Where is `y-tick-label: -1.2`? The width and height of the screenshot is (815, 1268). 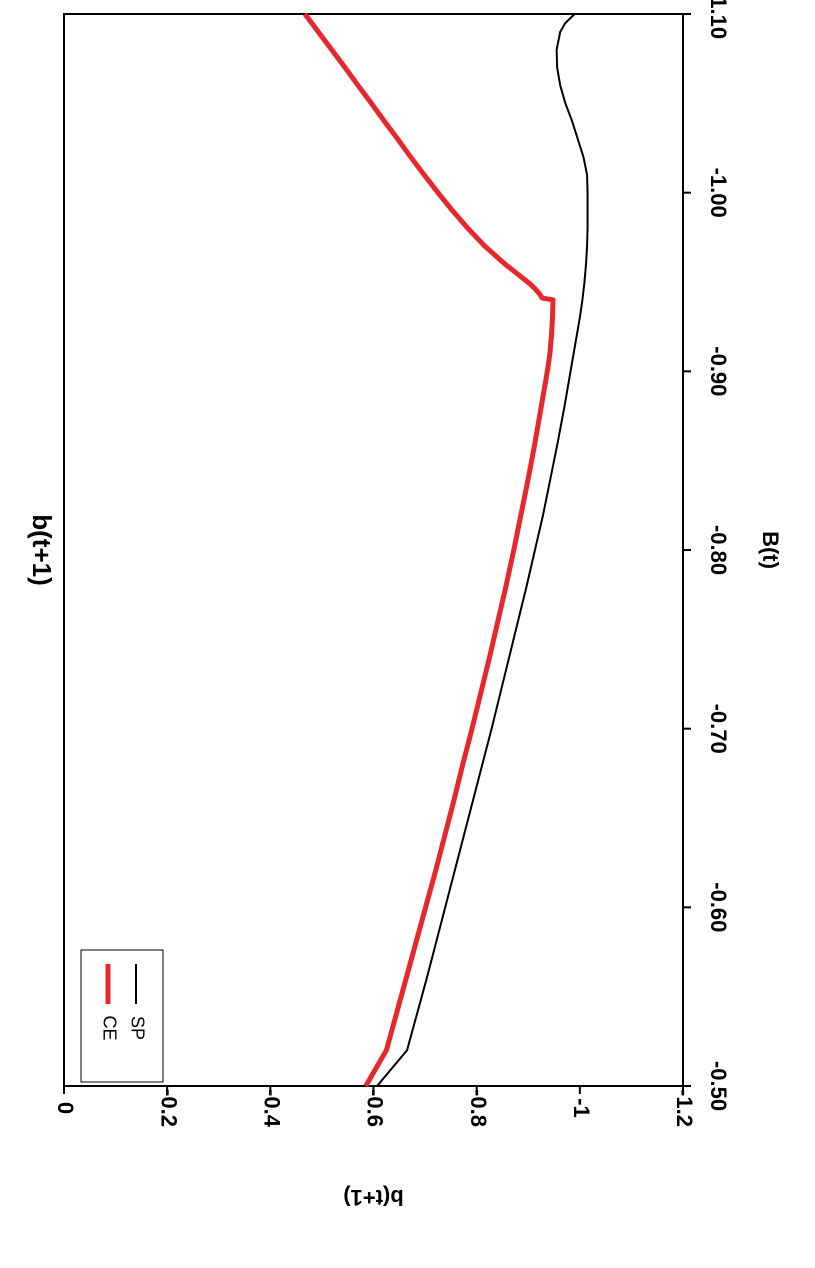 y-tick-label: -1.2 is located at coordinates (684, 1108).